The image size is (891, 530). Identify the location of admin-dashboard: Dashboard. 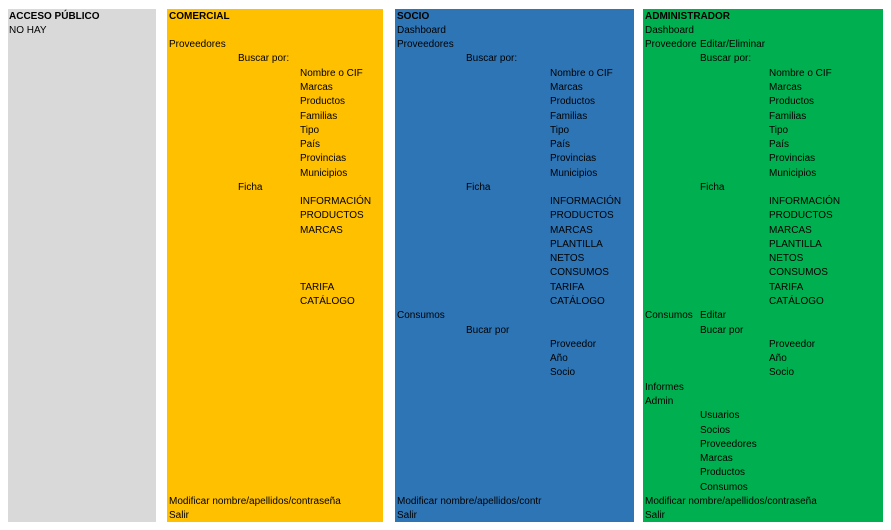
(669, 30).